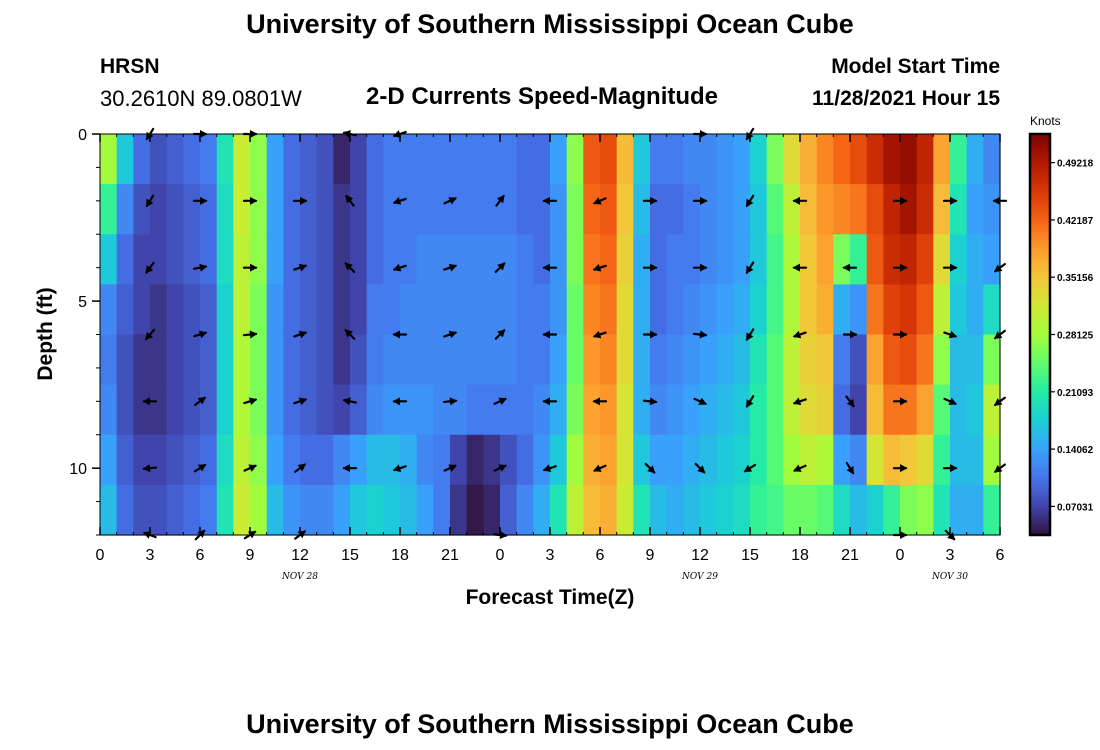  What do you see at coordinates (800, 555) in the screenshot?
I see `x-tick-label: 18` at bounding box center [800, 555].